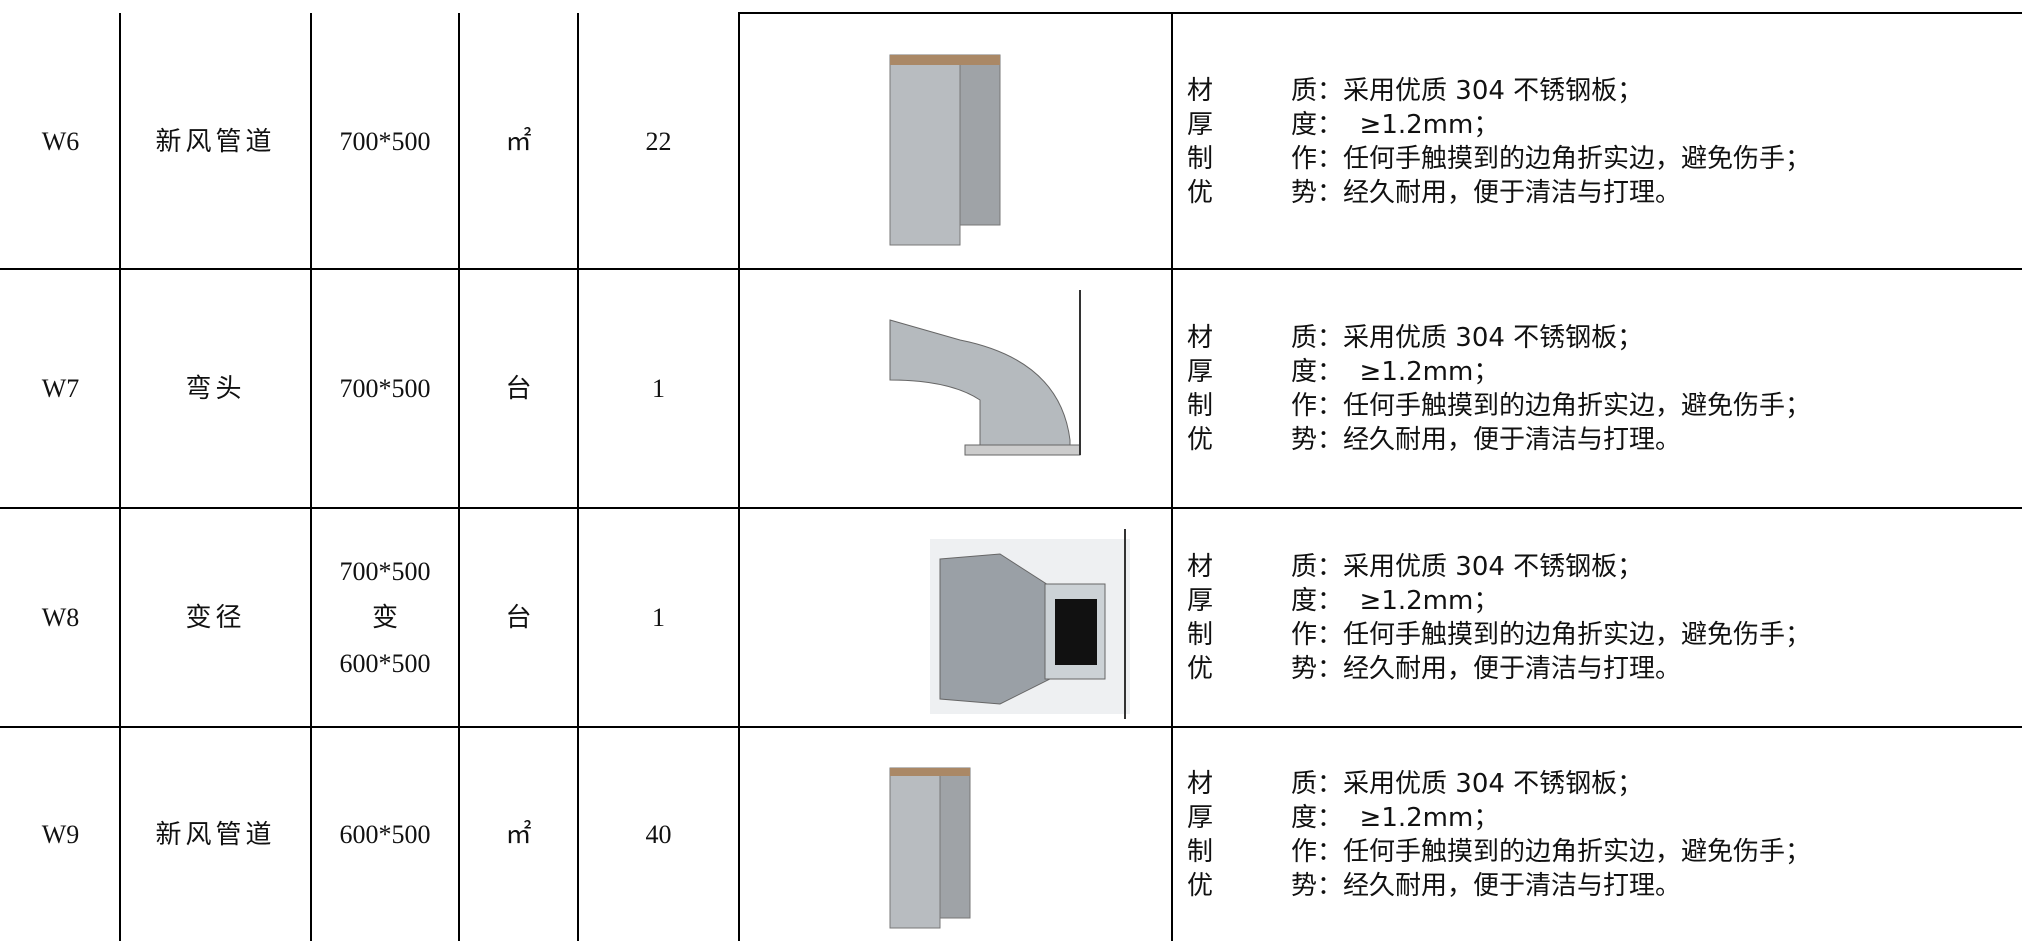 This screenshot has width=2022, height=941. I want to click on code: W7, so click(60, 388).